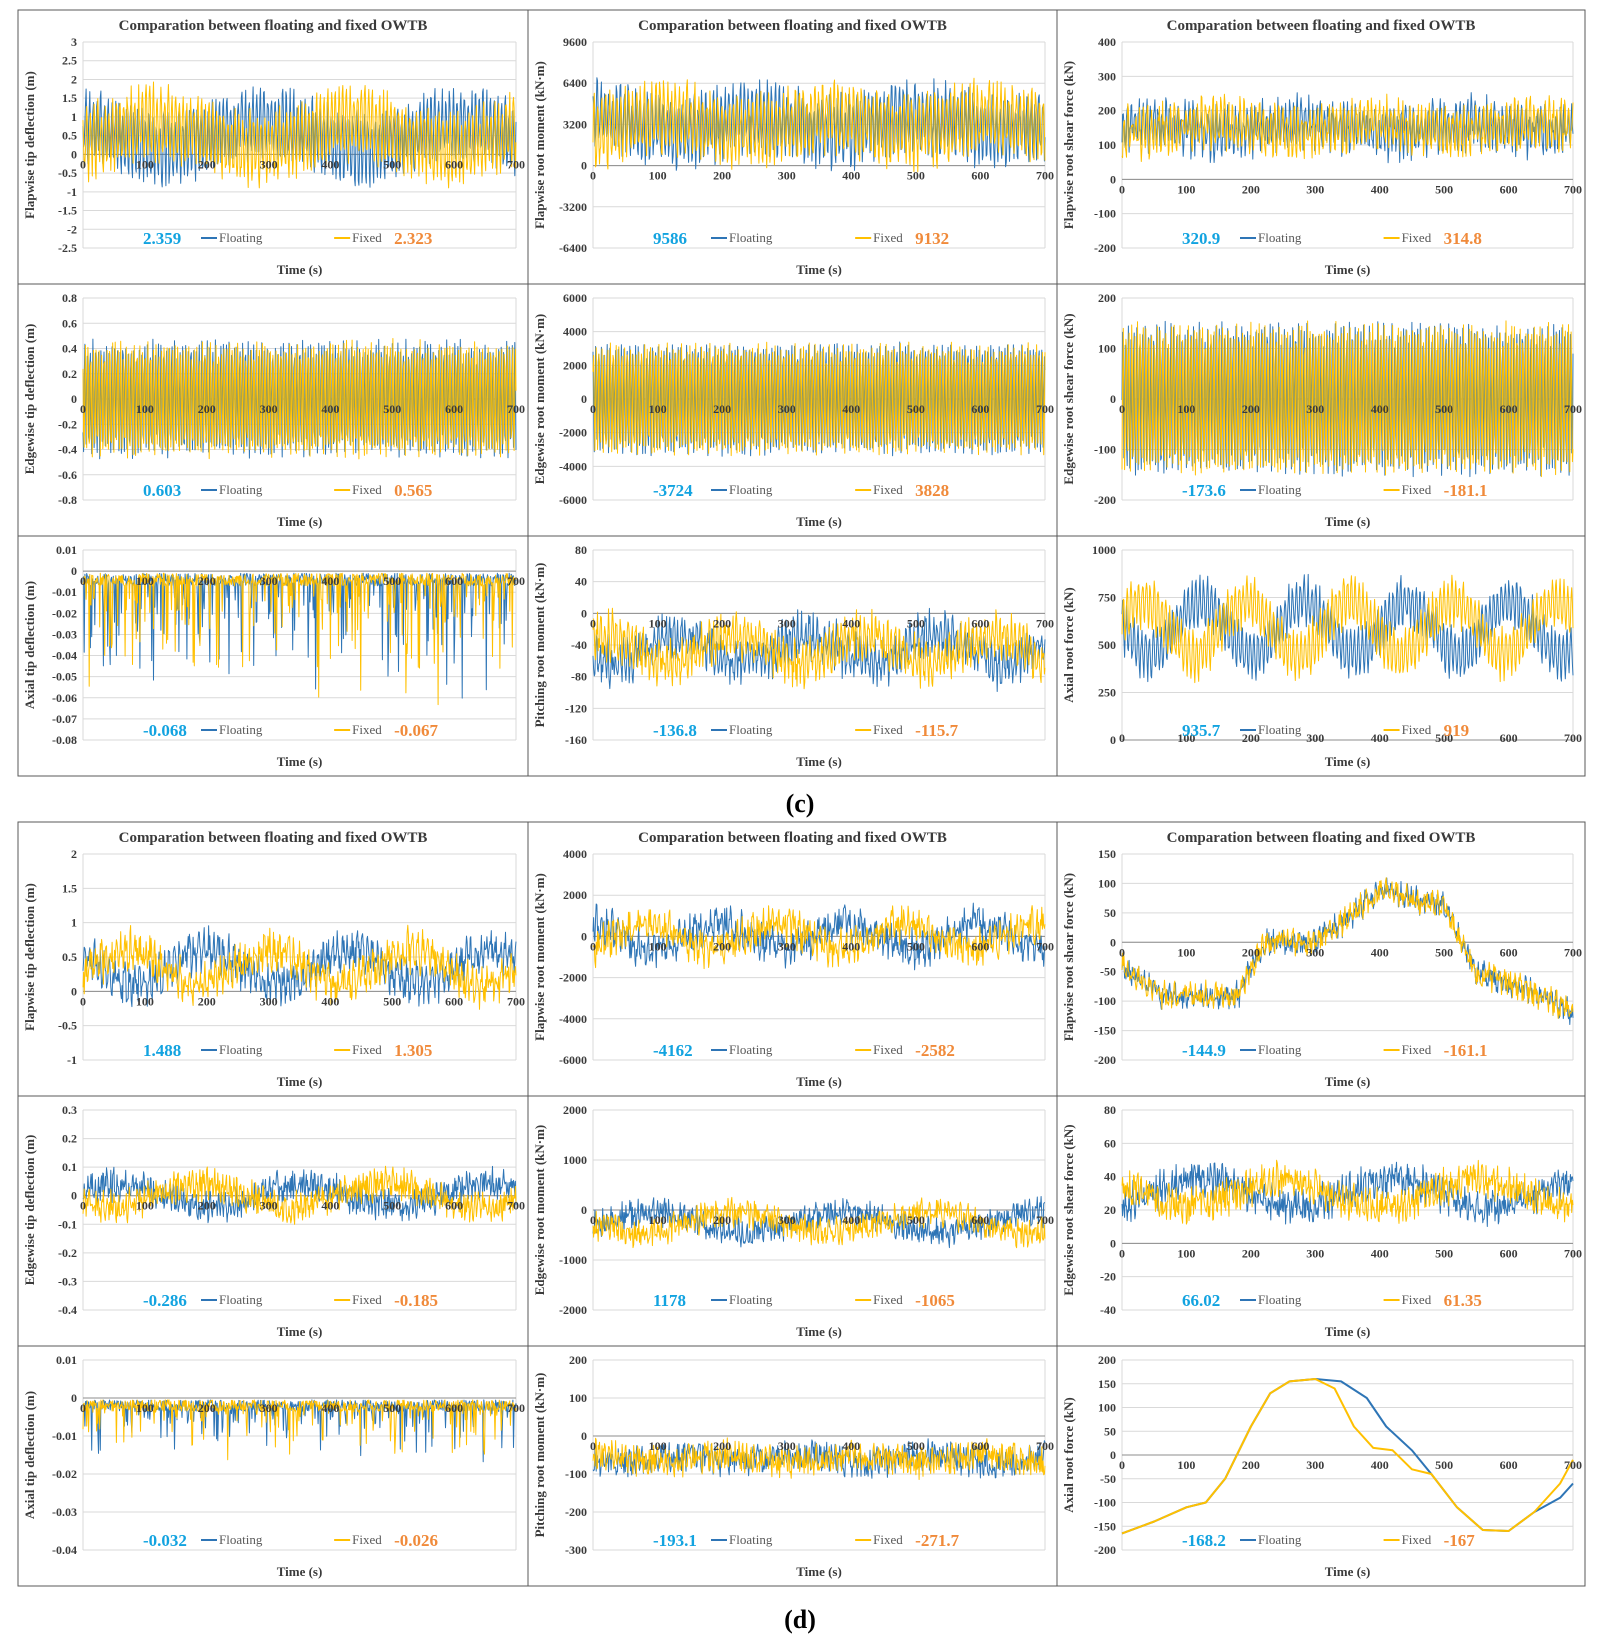 This screenshot has width=1600, height=1639. I want to click on y-tick-label: 3200, so click(575, 124).